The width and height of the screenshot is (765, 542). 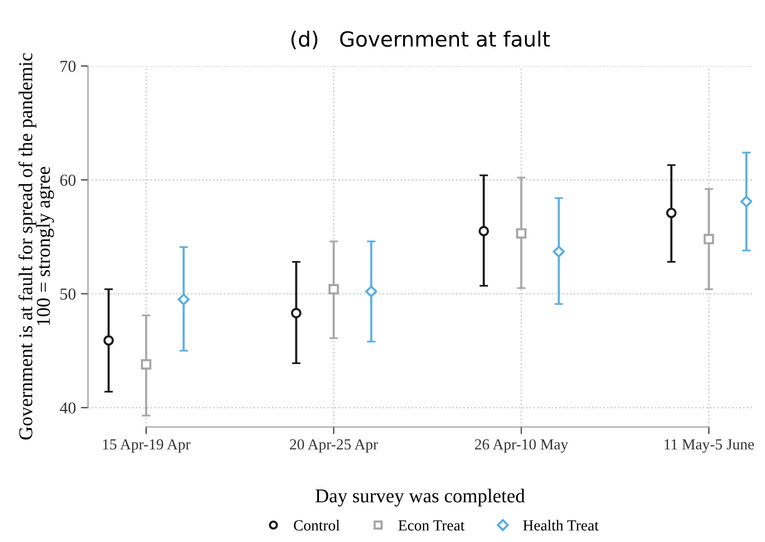 I want to click on y-tick-label: 50, so click(x=68, y=294).